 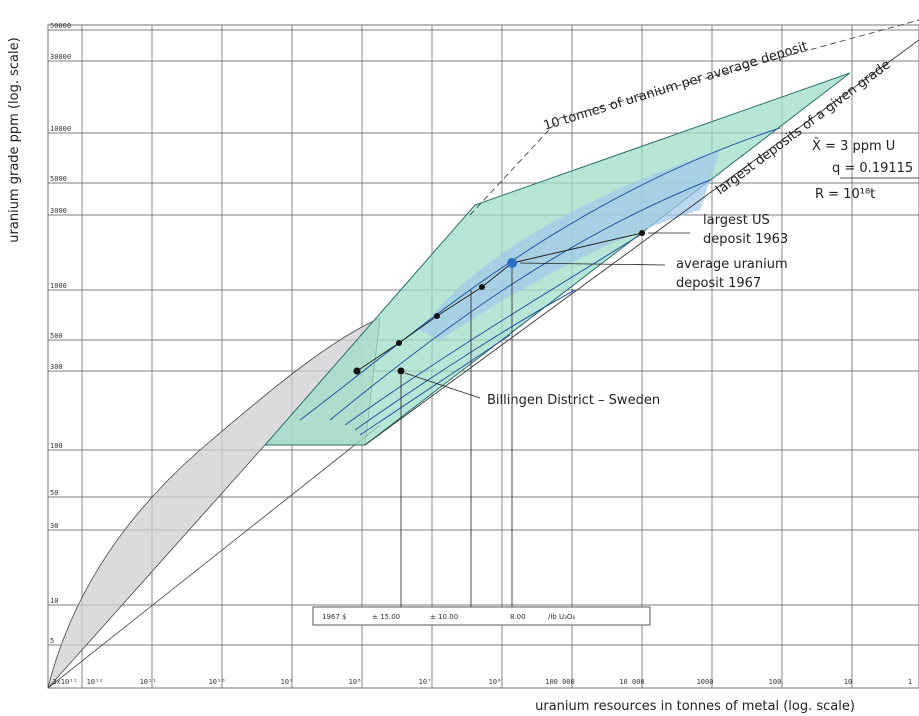 I want to click on x-tick-label: 10⁹, so click(x=287, y=682).